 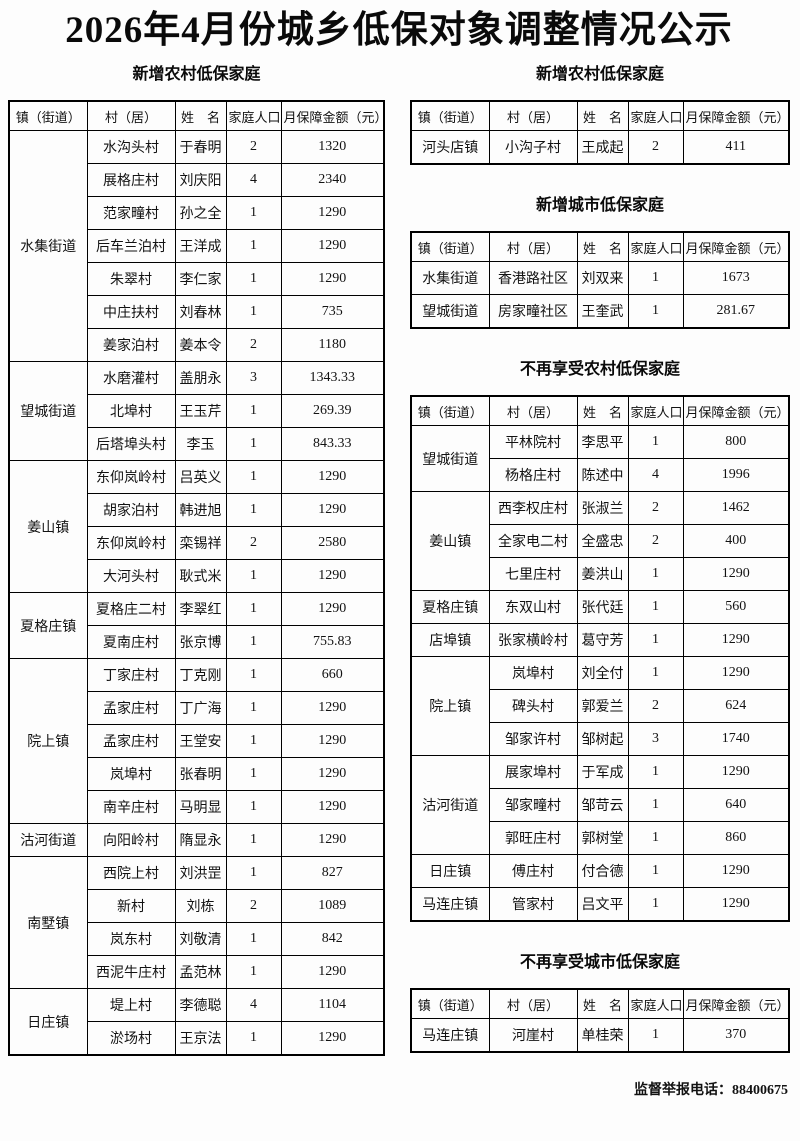 What do you see at coordinates (200, 147) in the screenshot?
I see `name-cell: 于春明` at bounding box center [200, 147].